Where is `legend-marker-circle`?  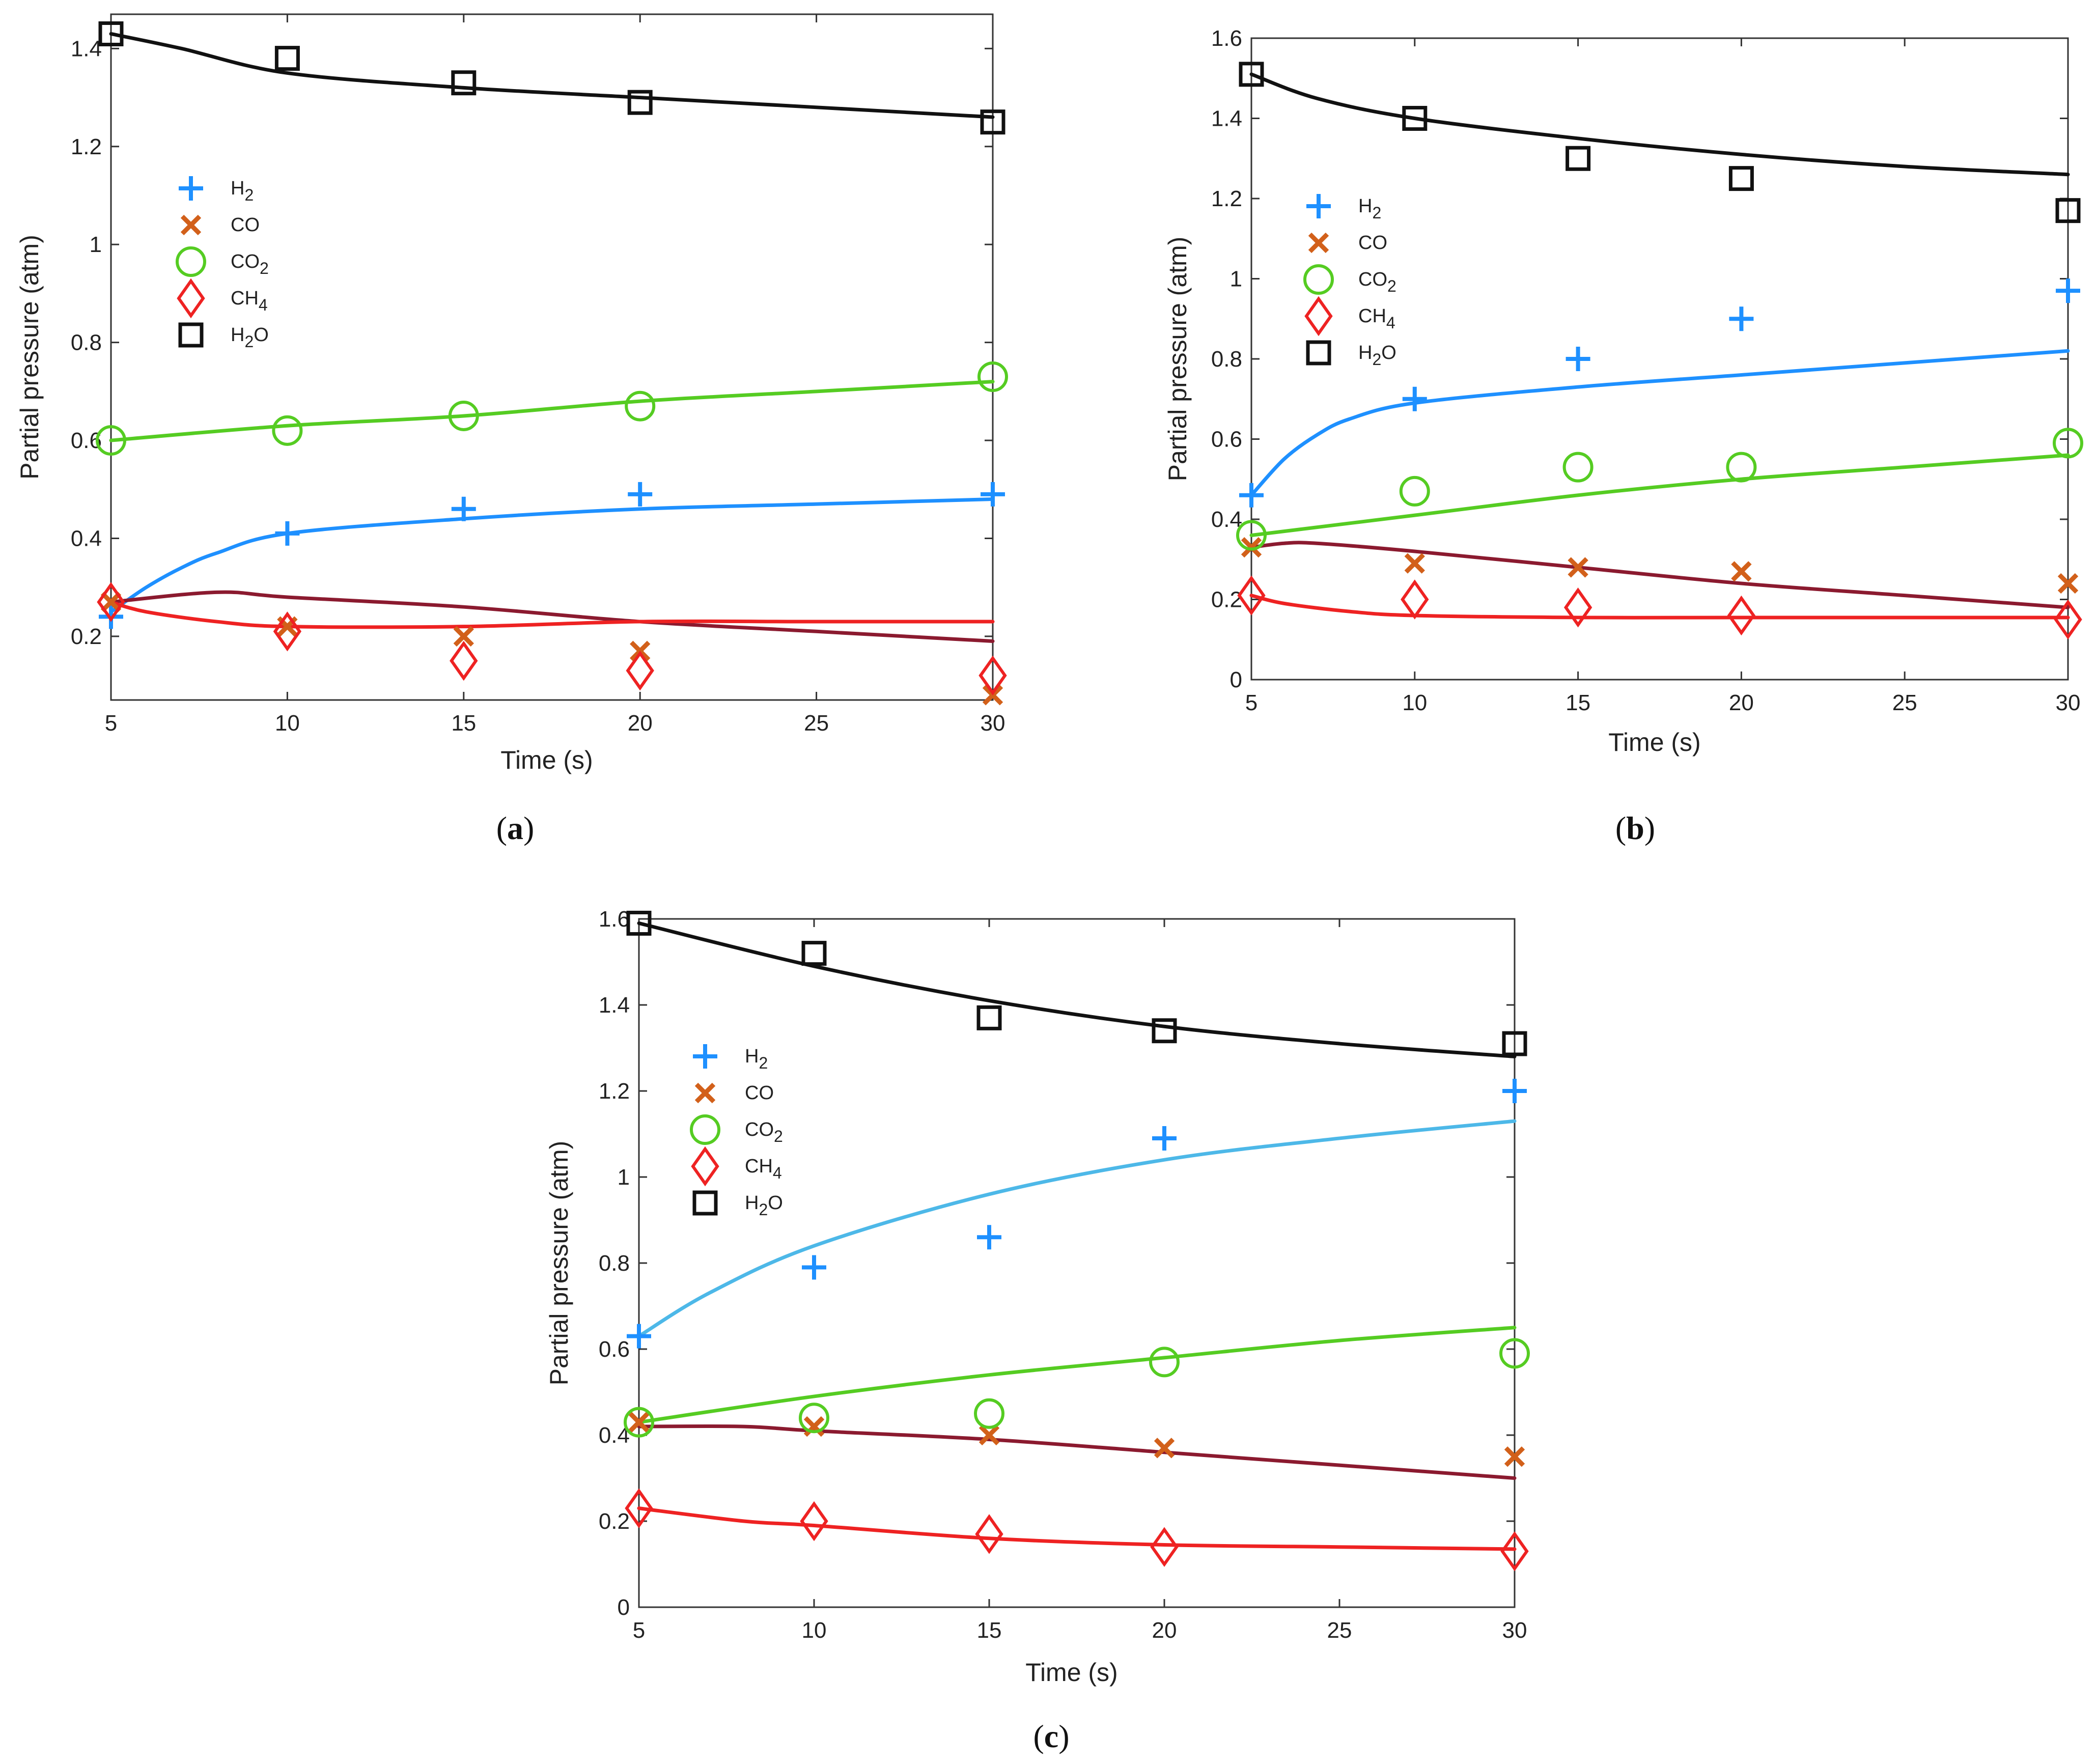
legend-marker-circle is located at coordinates (705, 1129).